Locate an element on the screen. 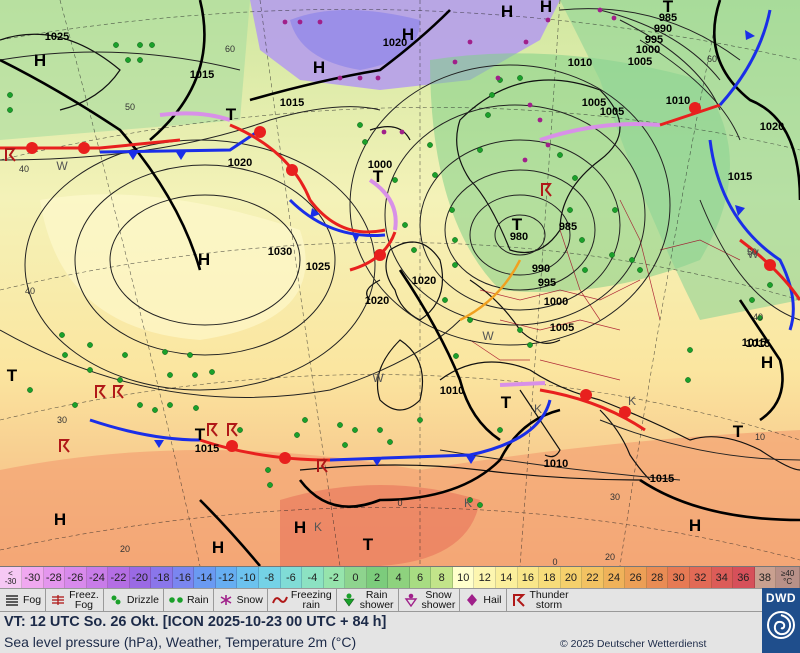 Image resolution: width=800 pixels, height=653 pixels. isobar-label: 1000 is located at coordinates (380, 165).